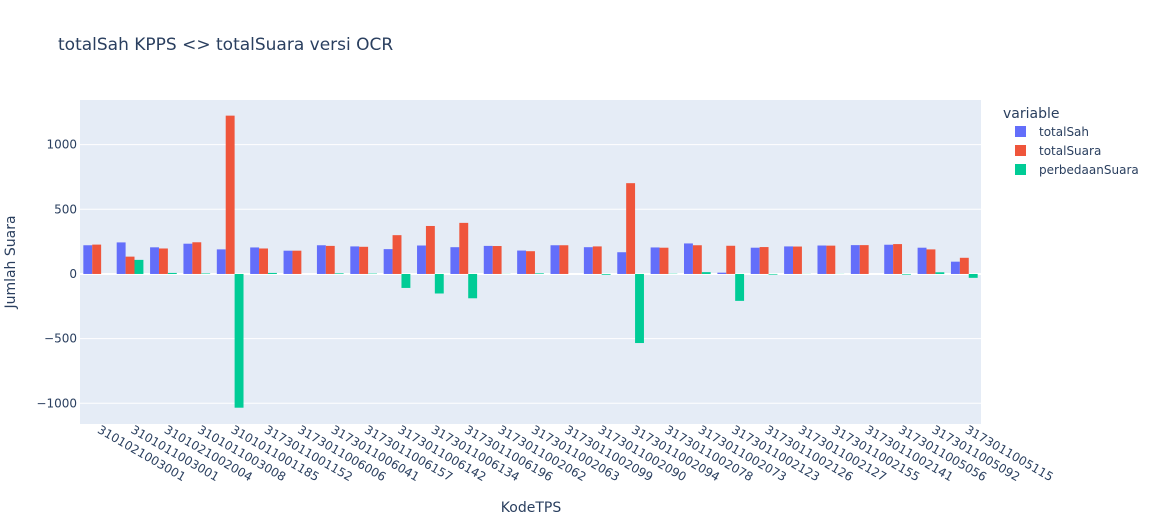 This screenshot has height=525, width=1156. What do you see at coordinates (60, 339) in the screenshot?
I see `y-tick-label: −500` at bounding box center [60, 339].